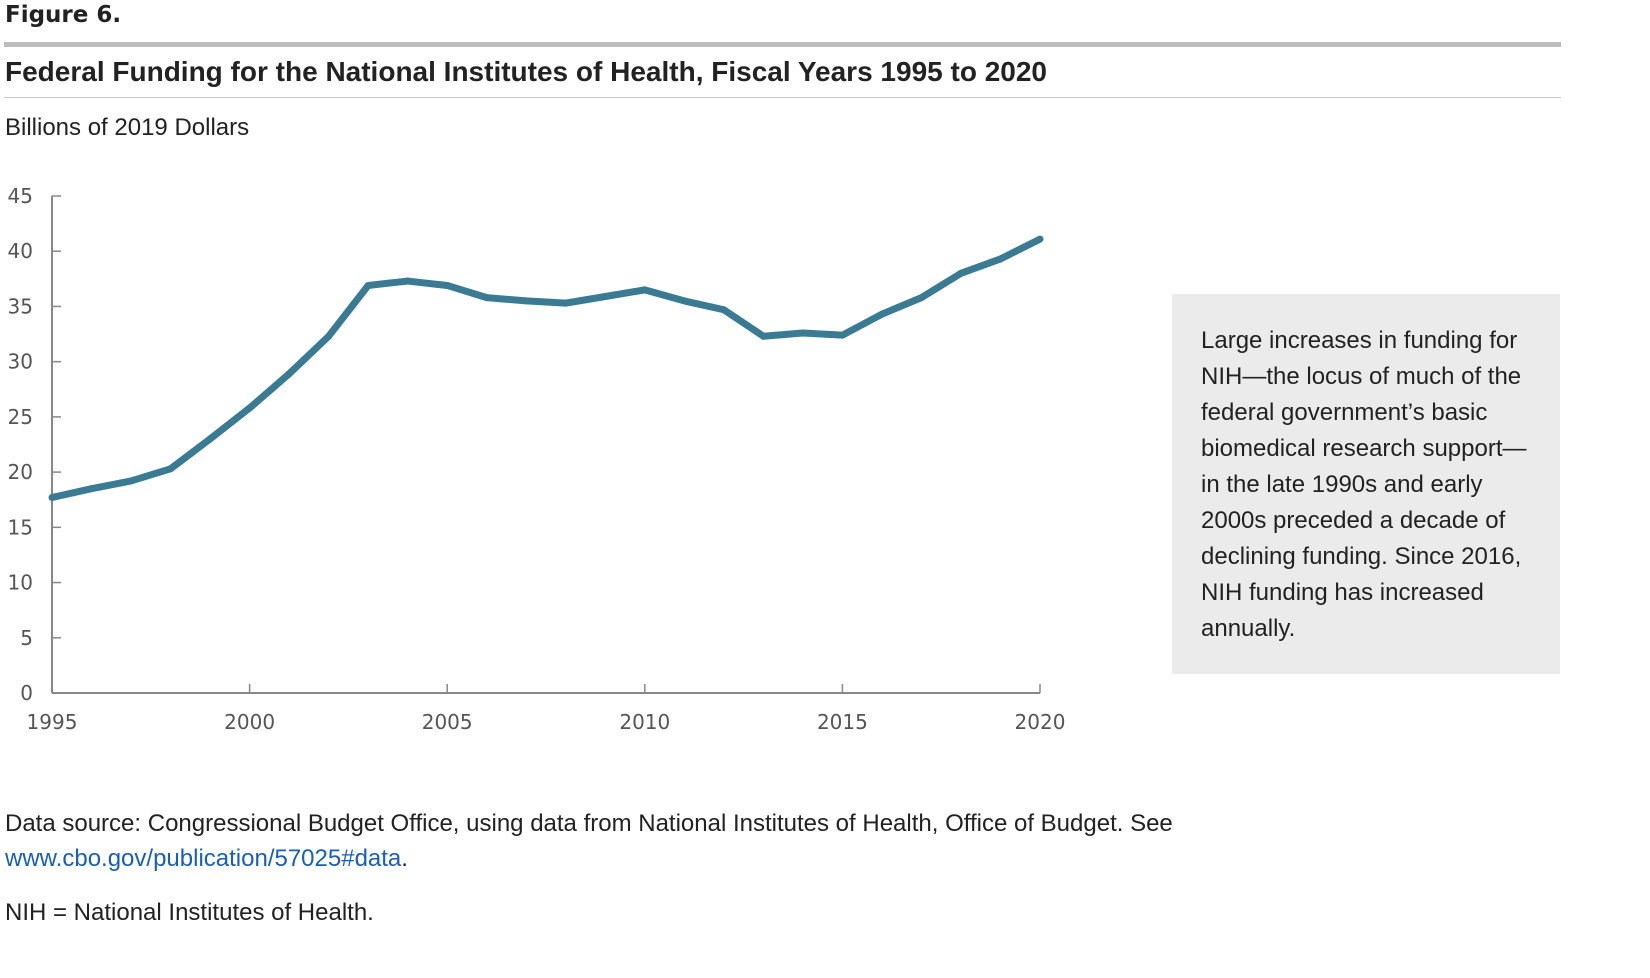 The width and height of the screenshot is (1650, 978). What do you see at coordinates (20, 417) in the screenshot?
I see `y-tick-label: 25` at bounding box center [20, 417].